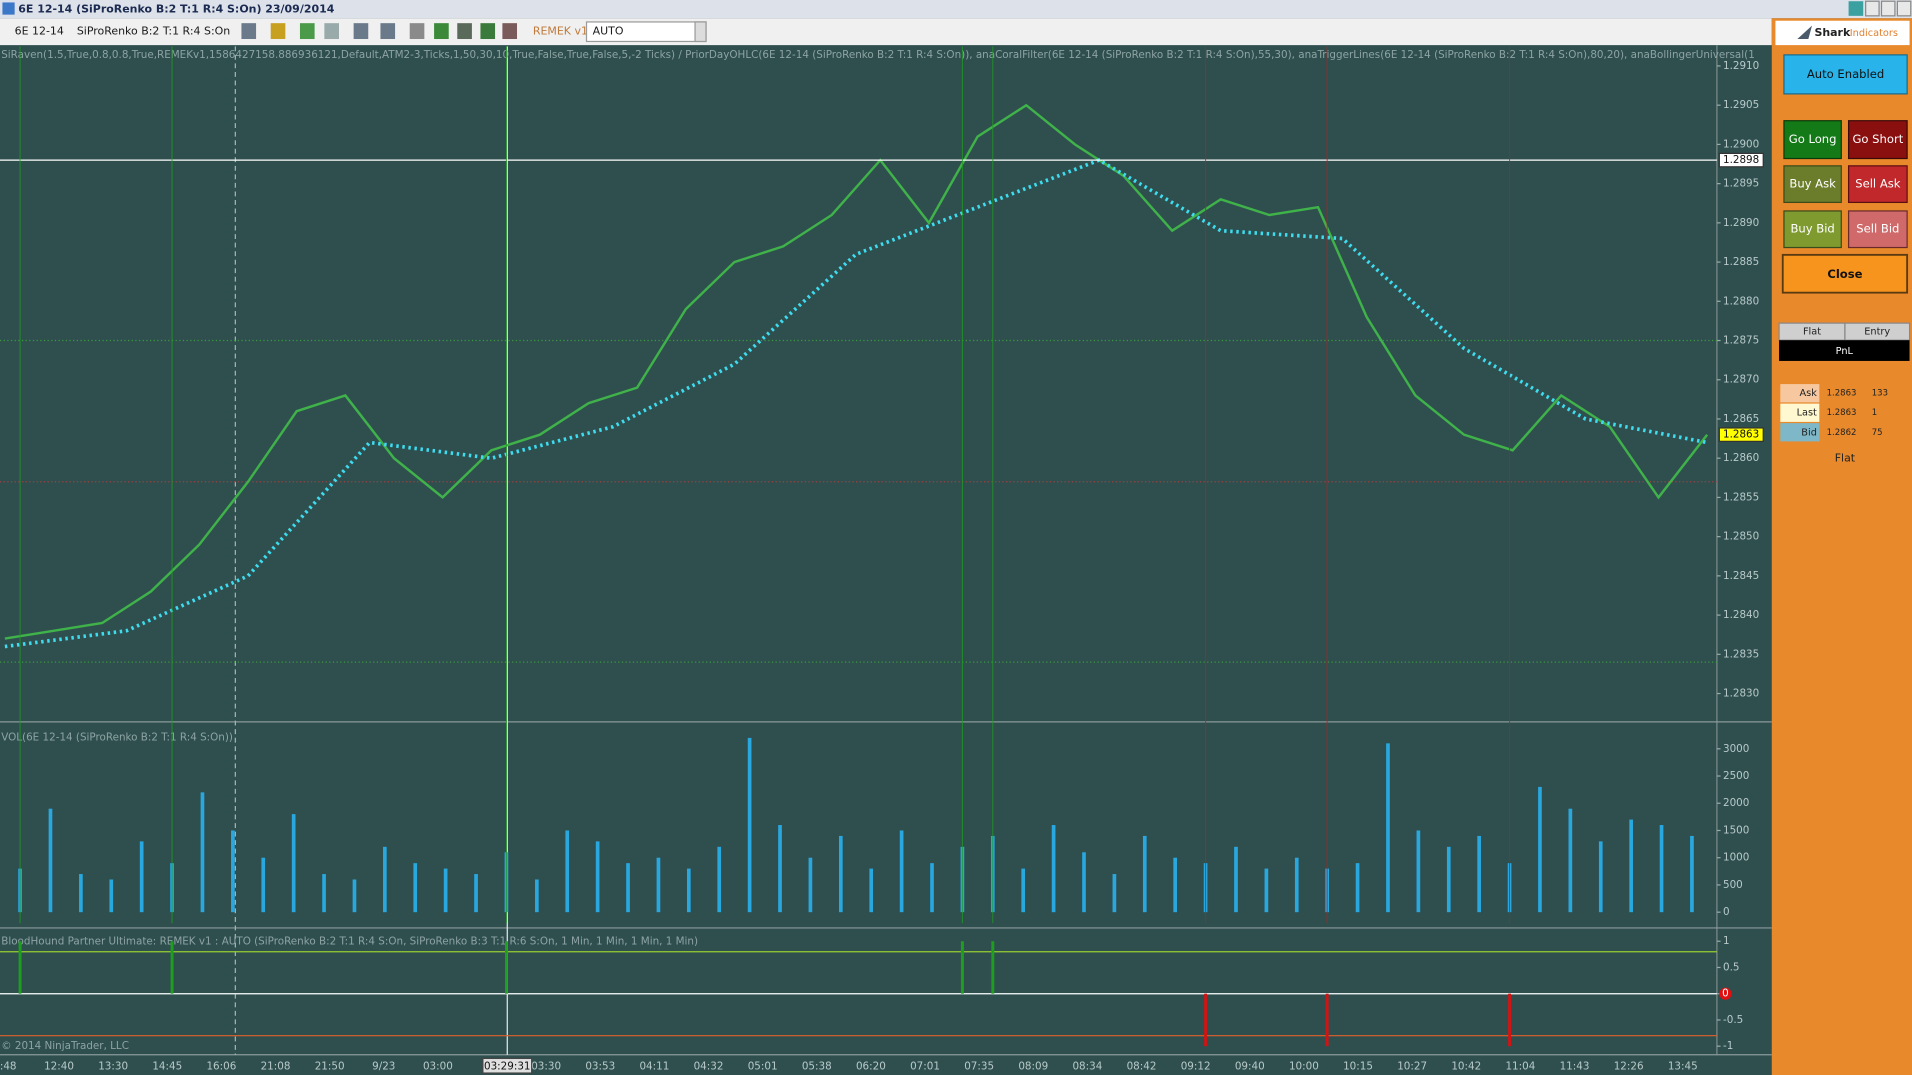 Image resolution: width=1912 pixels, height=1075 pixels. Describe the element at coordinates (1741, 380) in the screenshot. I see `y-tick-label: 1.2870` at that location.